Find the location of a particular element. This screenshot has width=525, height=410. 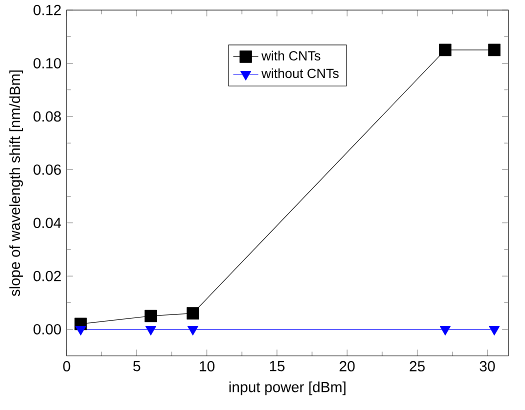

legend-label: with CNTs is located at coordinates (290, 55).